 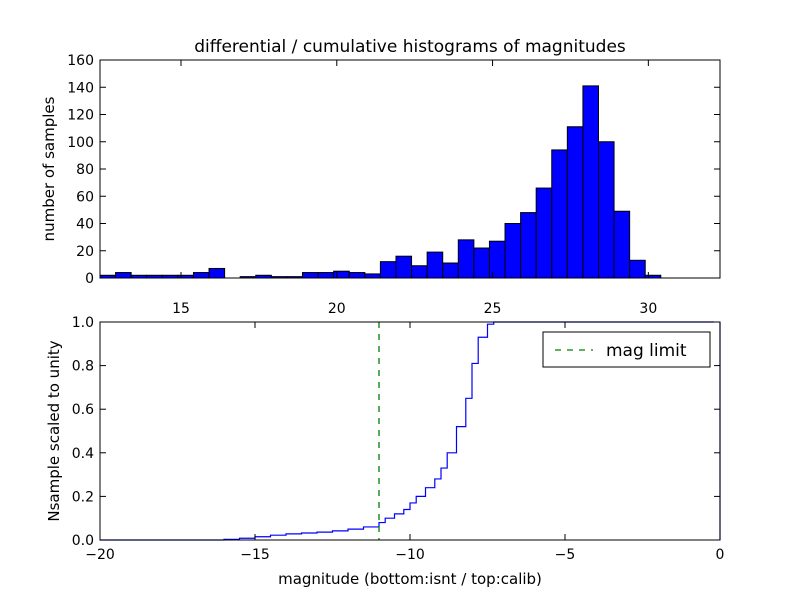 I want to click on cumulative-x-tick-label: −5, so click(x=565, y=555).